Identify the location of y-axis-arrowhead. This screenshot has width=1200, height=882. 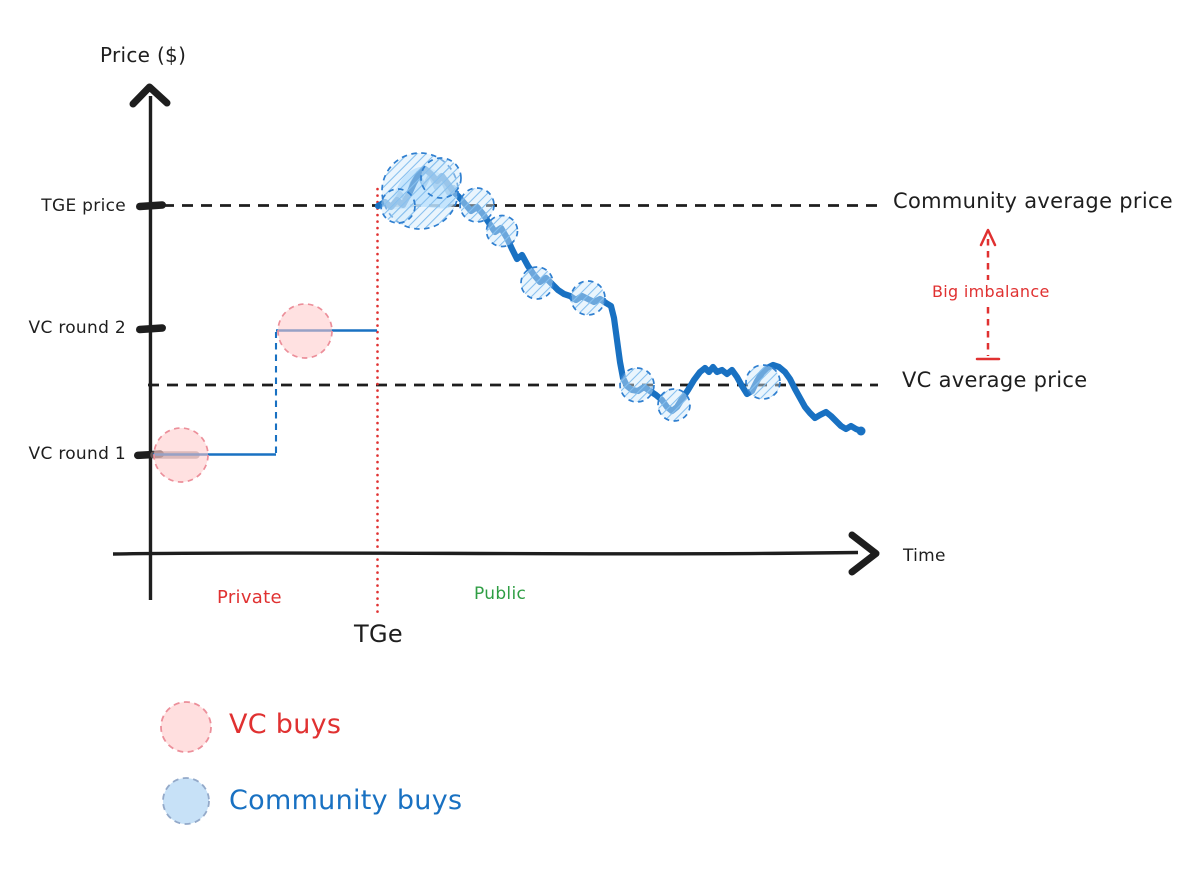
(150, 95).